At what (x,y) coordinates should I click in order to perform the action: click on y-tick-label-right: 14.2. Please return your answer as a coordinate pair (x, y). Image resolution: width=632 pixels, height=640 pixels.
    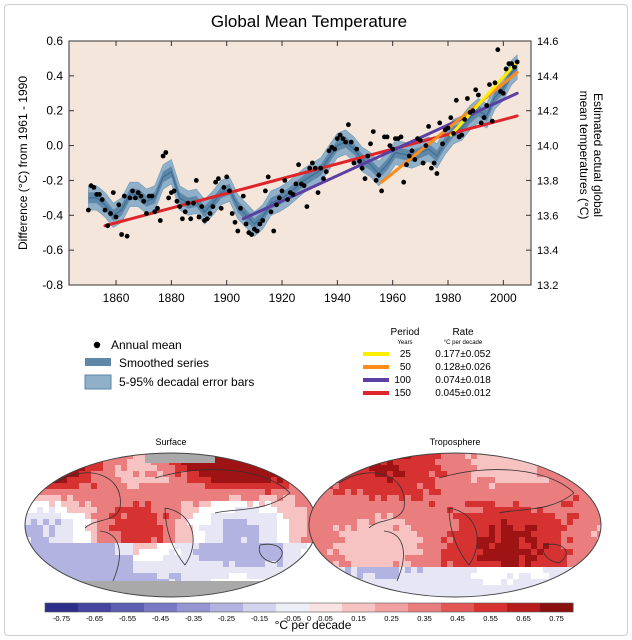
    Looking at the image, I should click on (547, 112).